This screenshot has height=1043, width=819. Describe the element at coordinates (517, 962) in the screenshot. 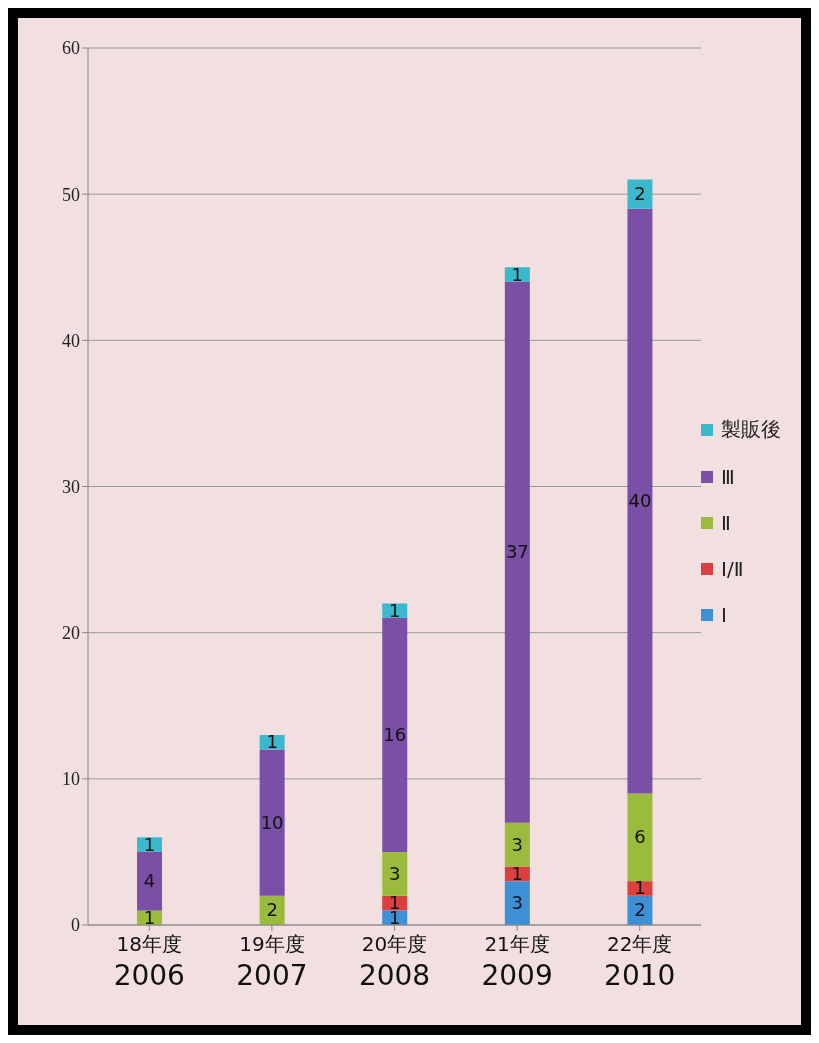

I see `x-tick-label: 21年度 2009` at that location.